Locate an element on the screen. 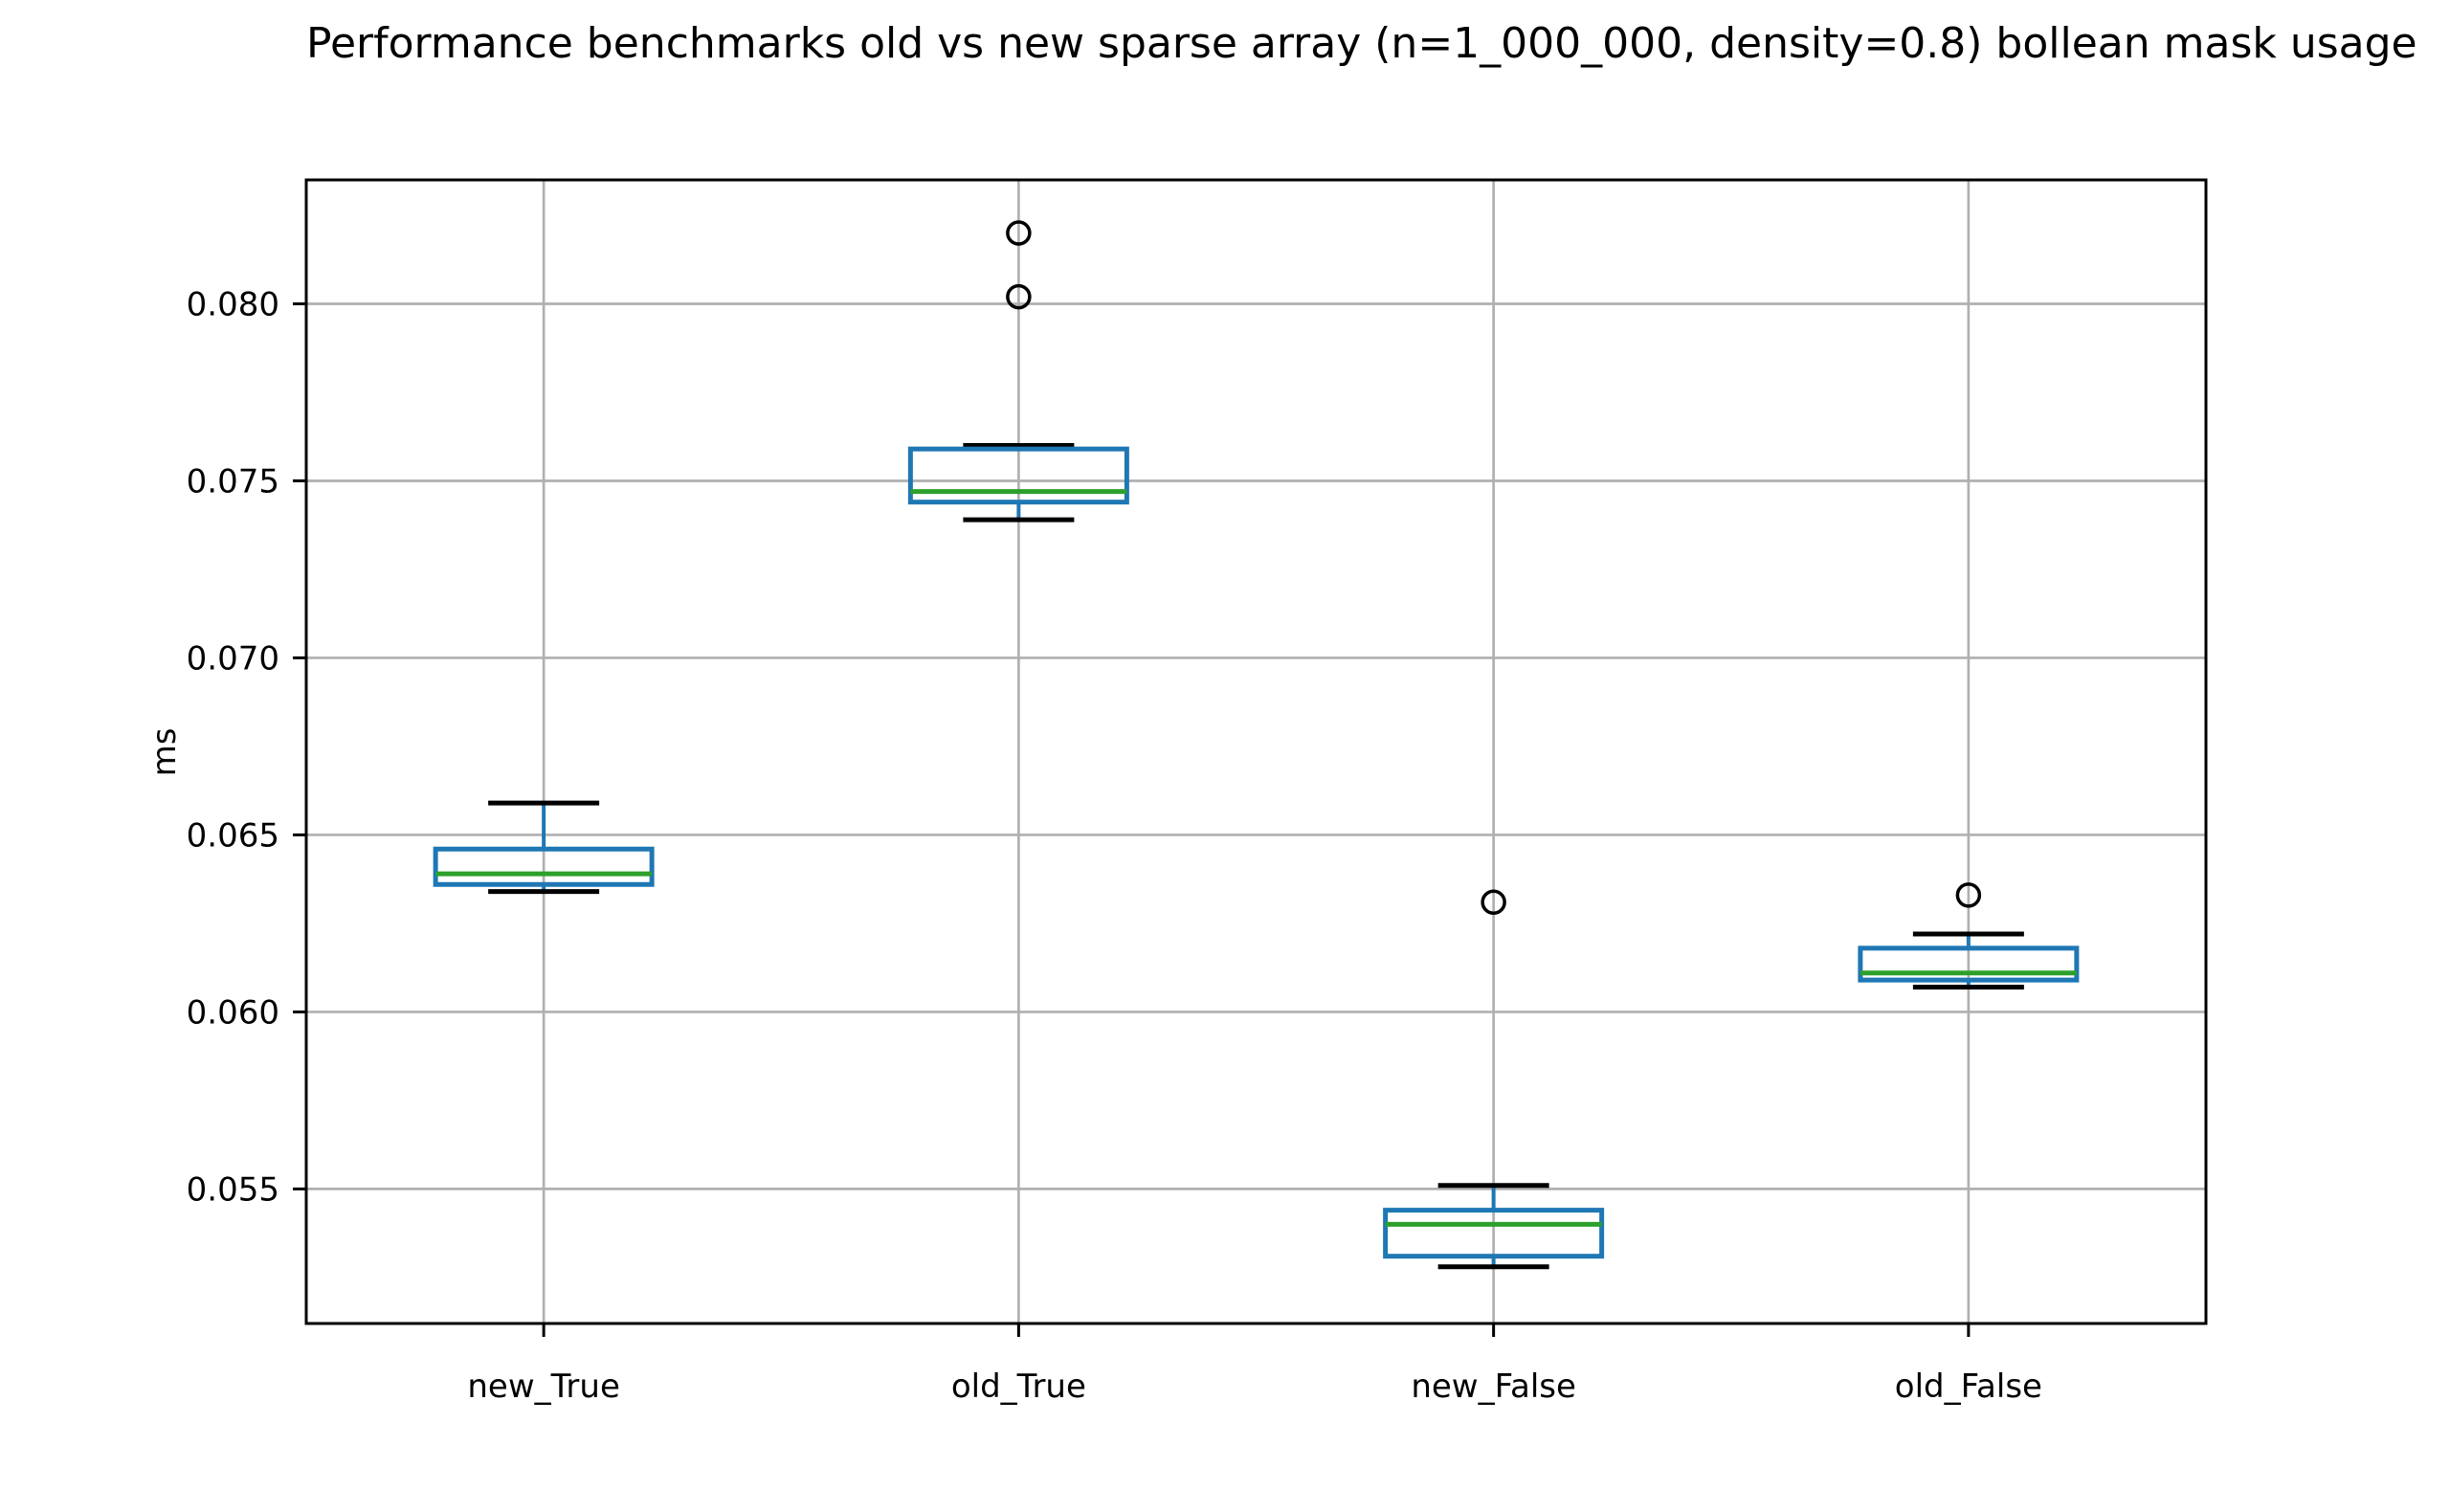  y-tick-label: 0.075 is located at coordinates (233, 481).